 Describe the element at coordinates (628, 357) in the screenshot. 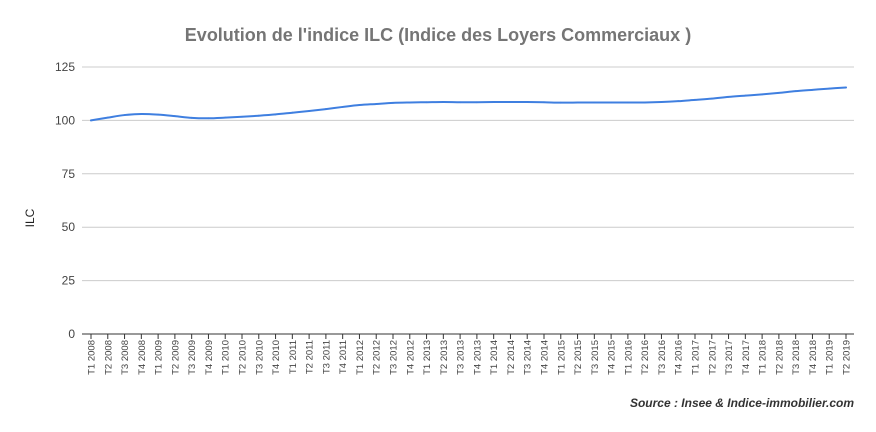

I see `x-tick-label: T1 2016` at that location.